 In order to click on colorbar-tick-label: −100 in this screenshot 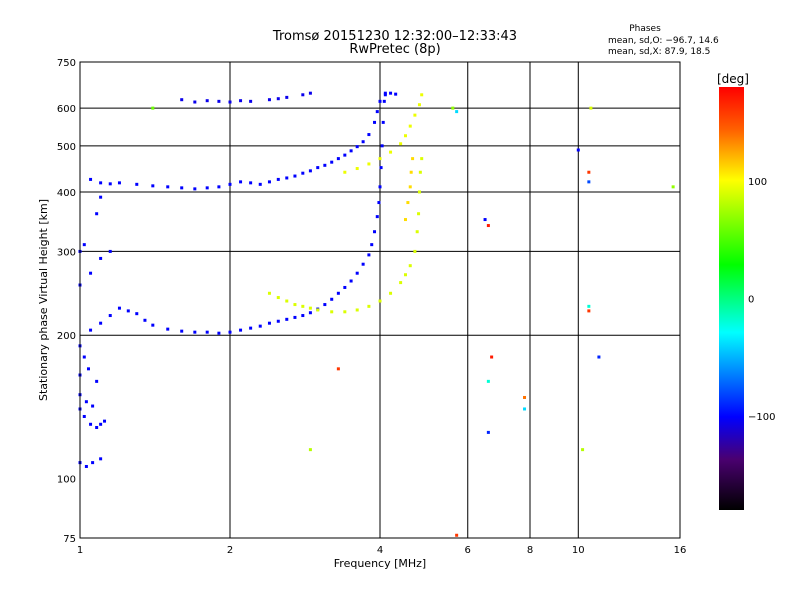, I will do `click(761, 417)`.